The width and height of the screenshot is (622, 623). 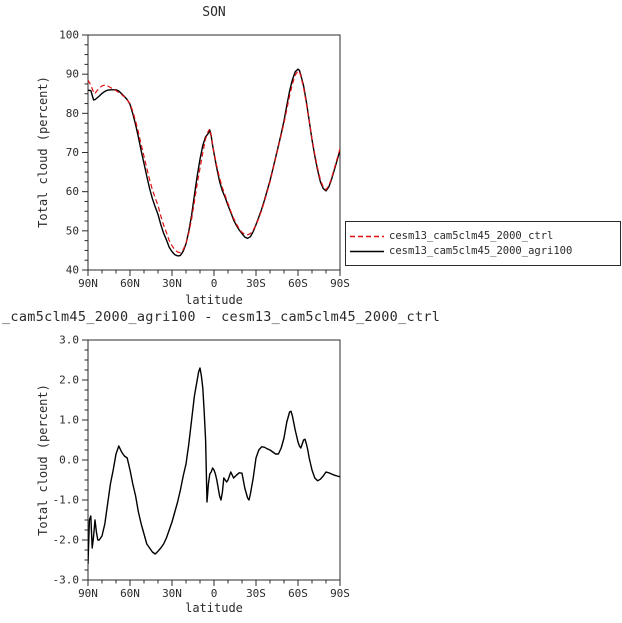 What do you see at coordinates (72, 152) in the screenshot?
I see `svg-text: 70` at bounding box center [72, 152].